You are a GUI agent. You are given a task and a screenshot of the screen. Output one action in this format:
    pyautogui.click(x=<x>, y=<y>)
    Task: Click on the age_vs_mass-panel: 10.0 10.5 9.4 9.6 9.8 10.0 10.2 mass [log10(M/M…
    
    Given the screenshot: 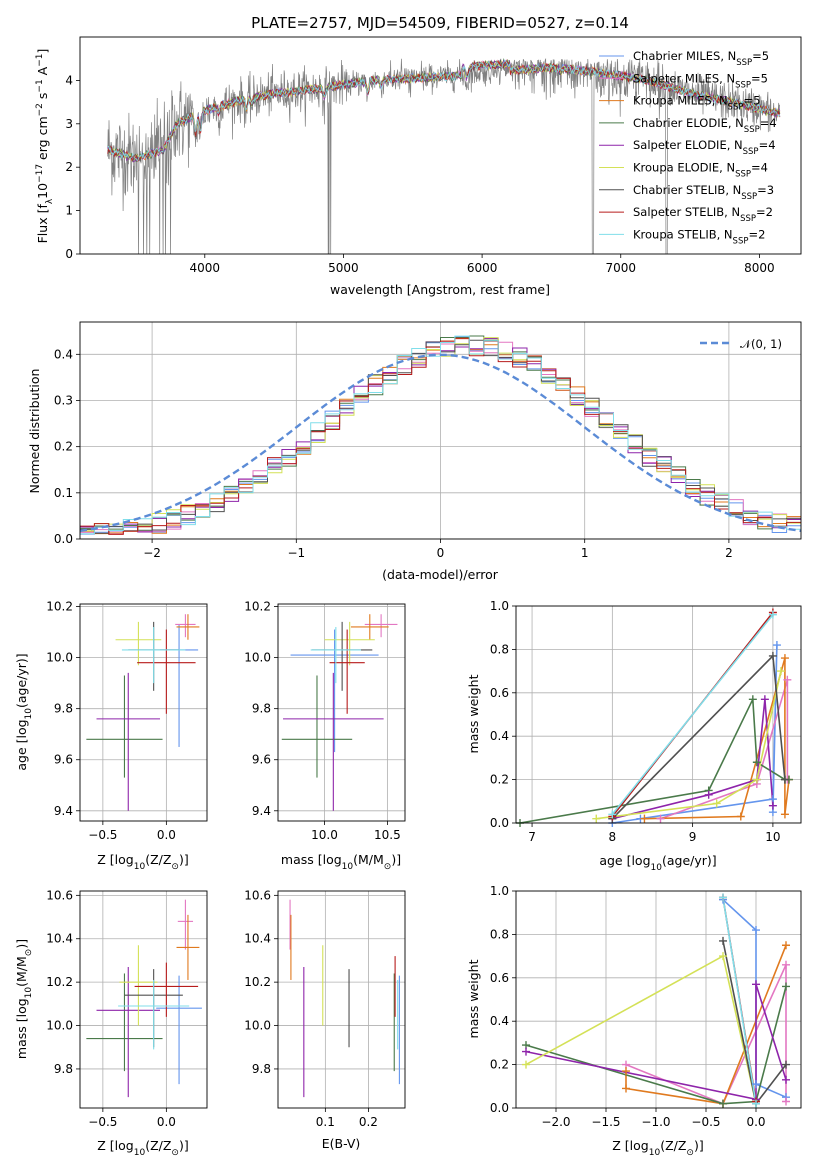 What is the action you would take?
    pyautogui.click(x=325, y=736)
    